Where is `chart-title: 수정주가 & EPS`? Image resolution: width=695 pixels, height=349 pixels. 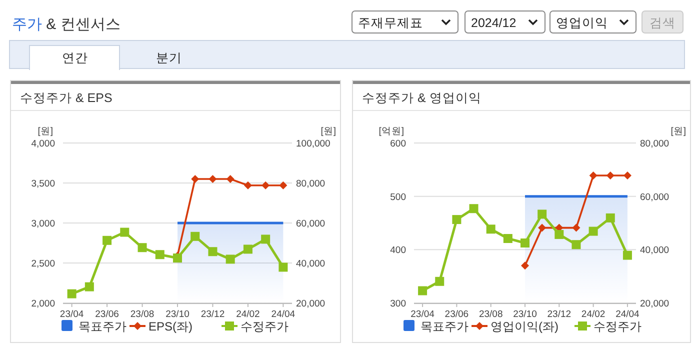 chart-title: 수정주가 & EPS is located at coordinates (66, 98).